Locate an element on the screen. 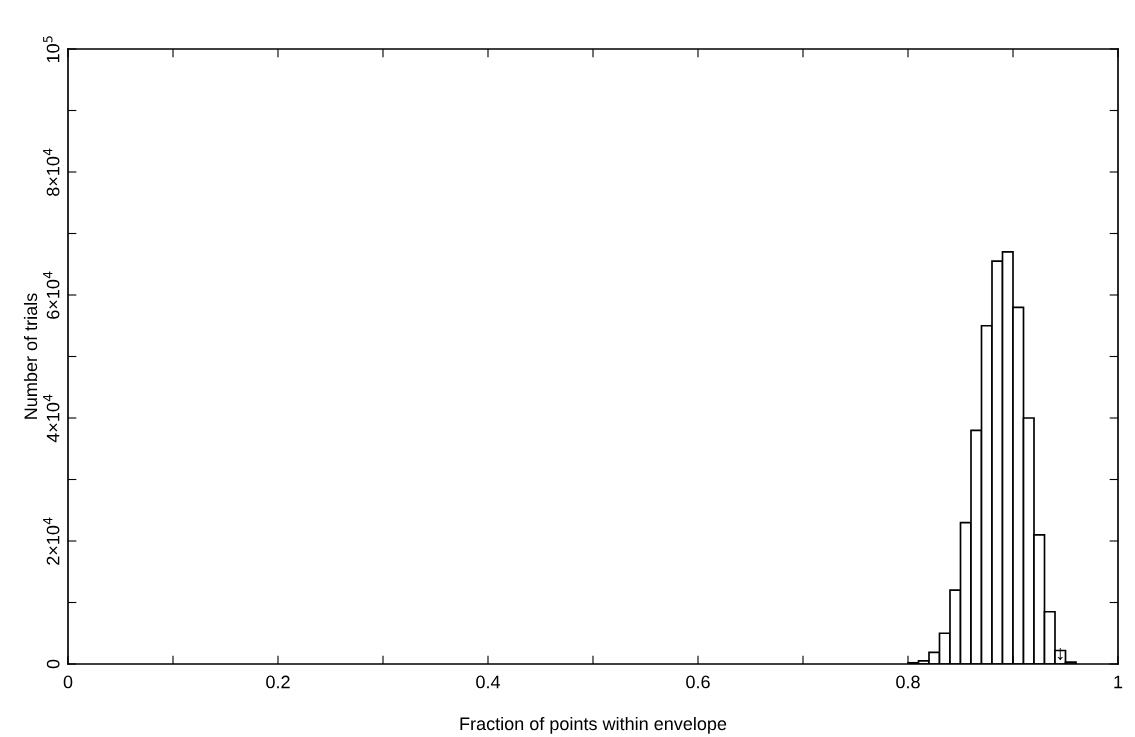 This screenshot has height=737, width=1135. x-tick-label: 0.6 is located at coordinates (698, 682).